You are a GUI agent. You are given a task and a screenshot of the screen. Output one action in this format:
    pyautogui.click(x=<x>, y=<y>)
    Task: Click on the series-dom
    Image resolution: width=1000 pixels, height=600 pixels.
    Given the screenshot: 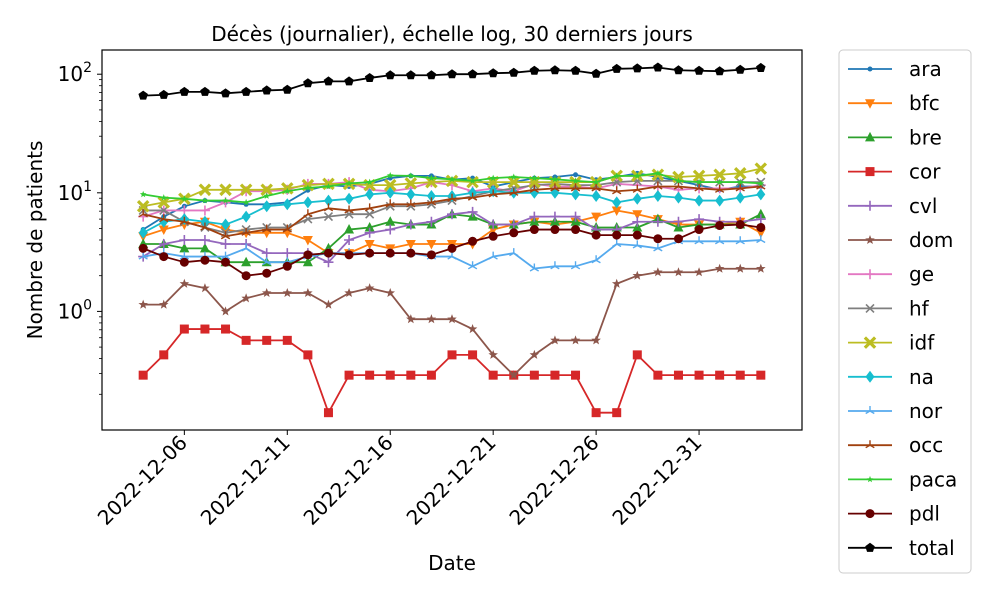 What is the action you would take?
    pyautogui.click(x=452, y=321)
    